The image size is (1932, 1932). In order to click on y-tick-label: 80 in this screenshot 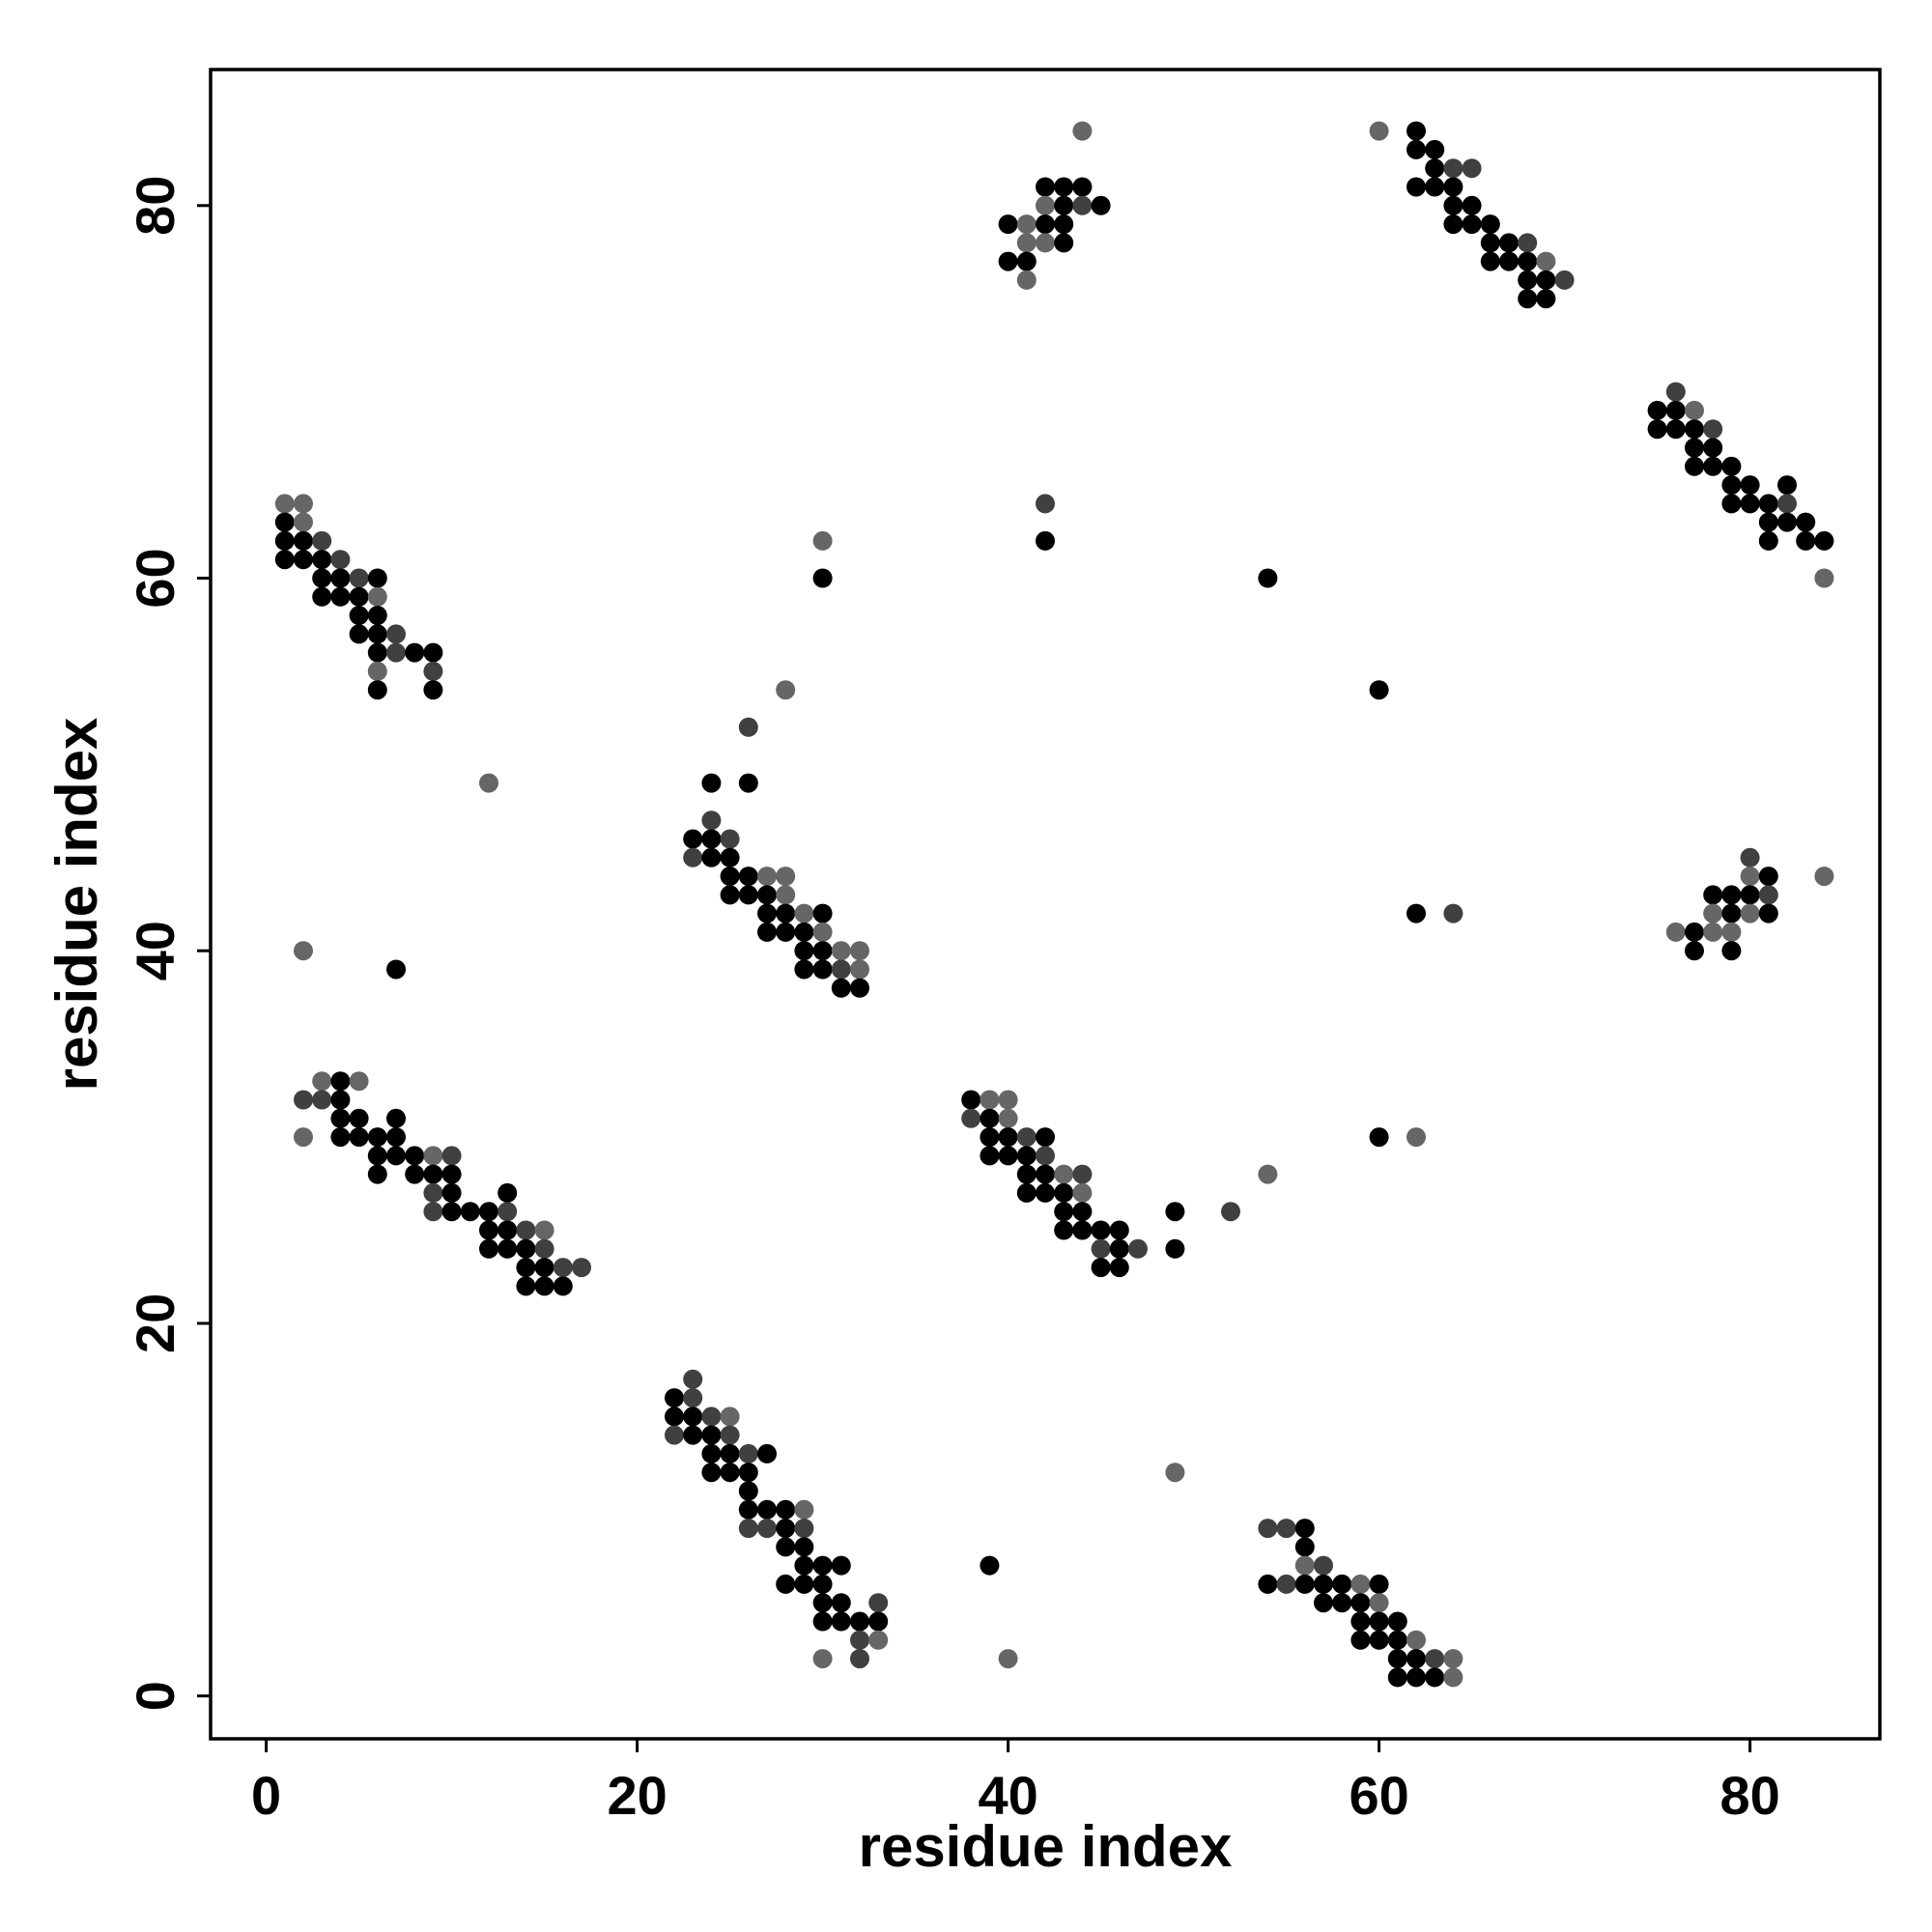, I will do `click(155, 206)`.